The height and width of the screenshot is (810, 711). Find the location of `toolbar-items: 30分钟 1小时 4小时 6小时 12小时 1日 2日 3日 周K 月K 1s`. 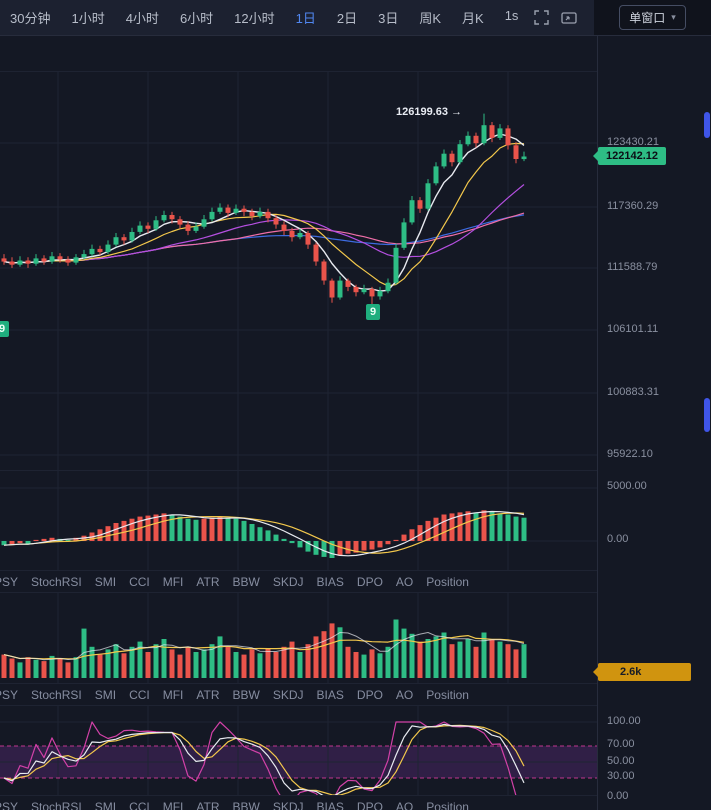

toolbar-items: 30分钟 1小时 4小时 6小时 12小时 1日 2日 3日 周K 月K 1s is located at coordinates (259, 17).